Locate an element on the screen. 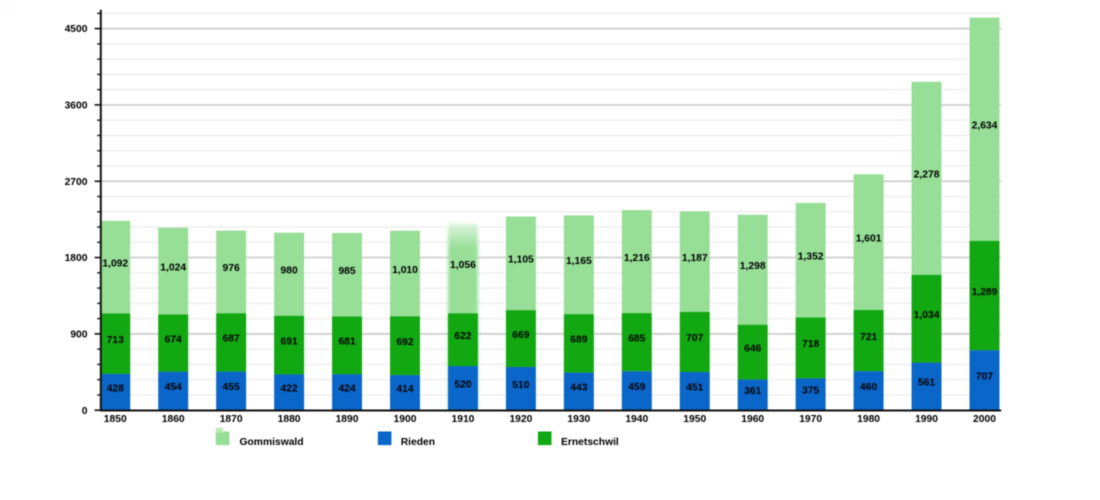  svg-text: 985 is located at coordinates (346, 271).